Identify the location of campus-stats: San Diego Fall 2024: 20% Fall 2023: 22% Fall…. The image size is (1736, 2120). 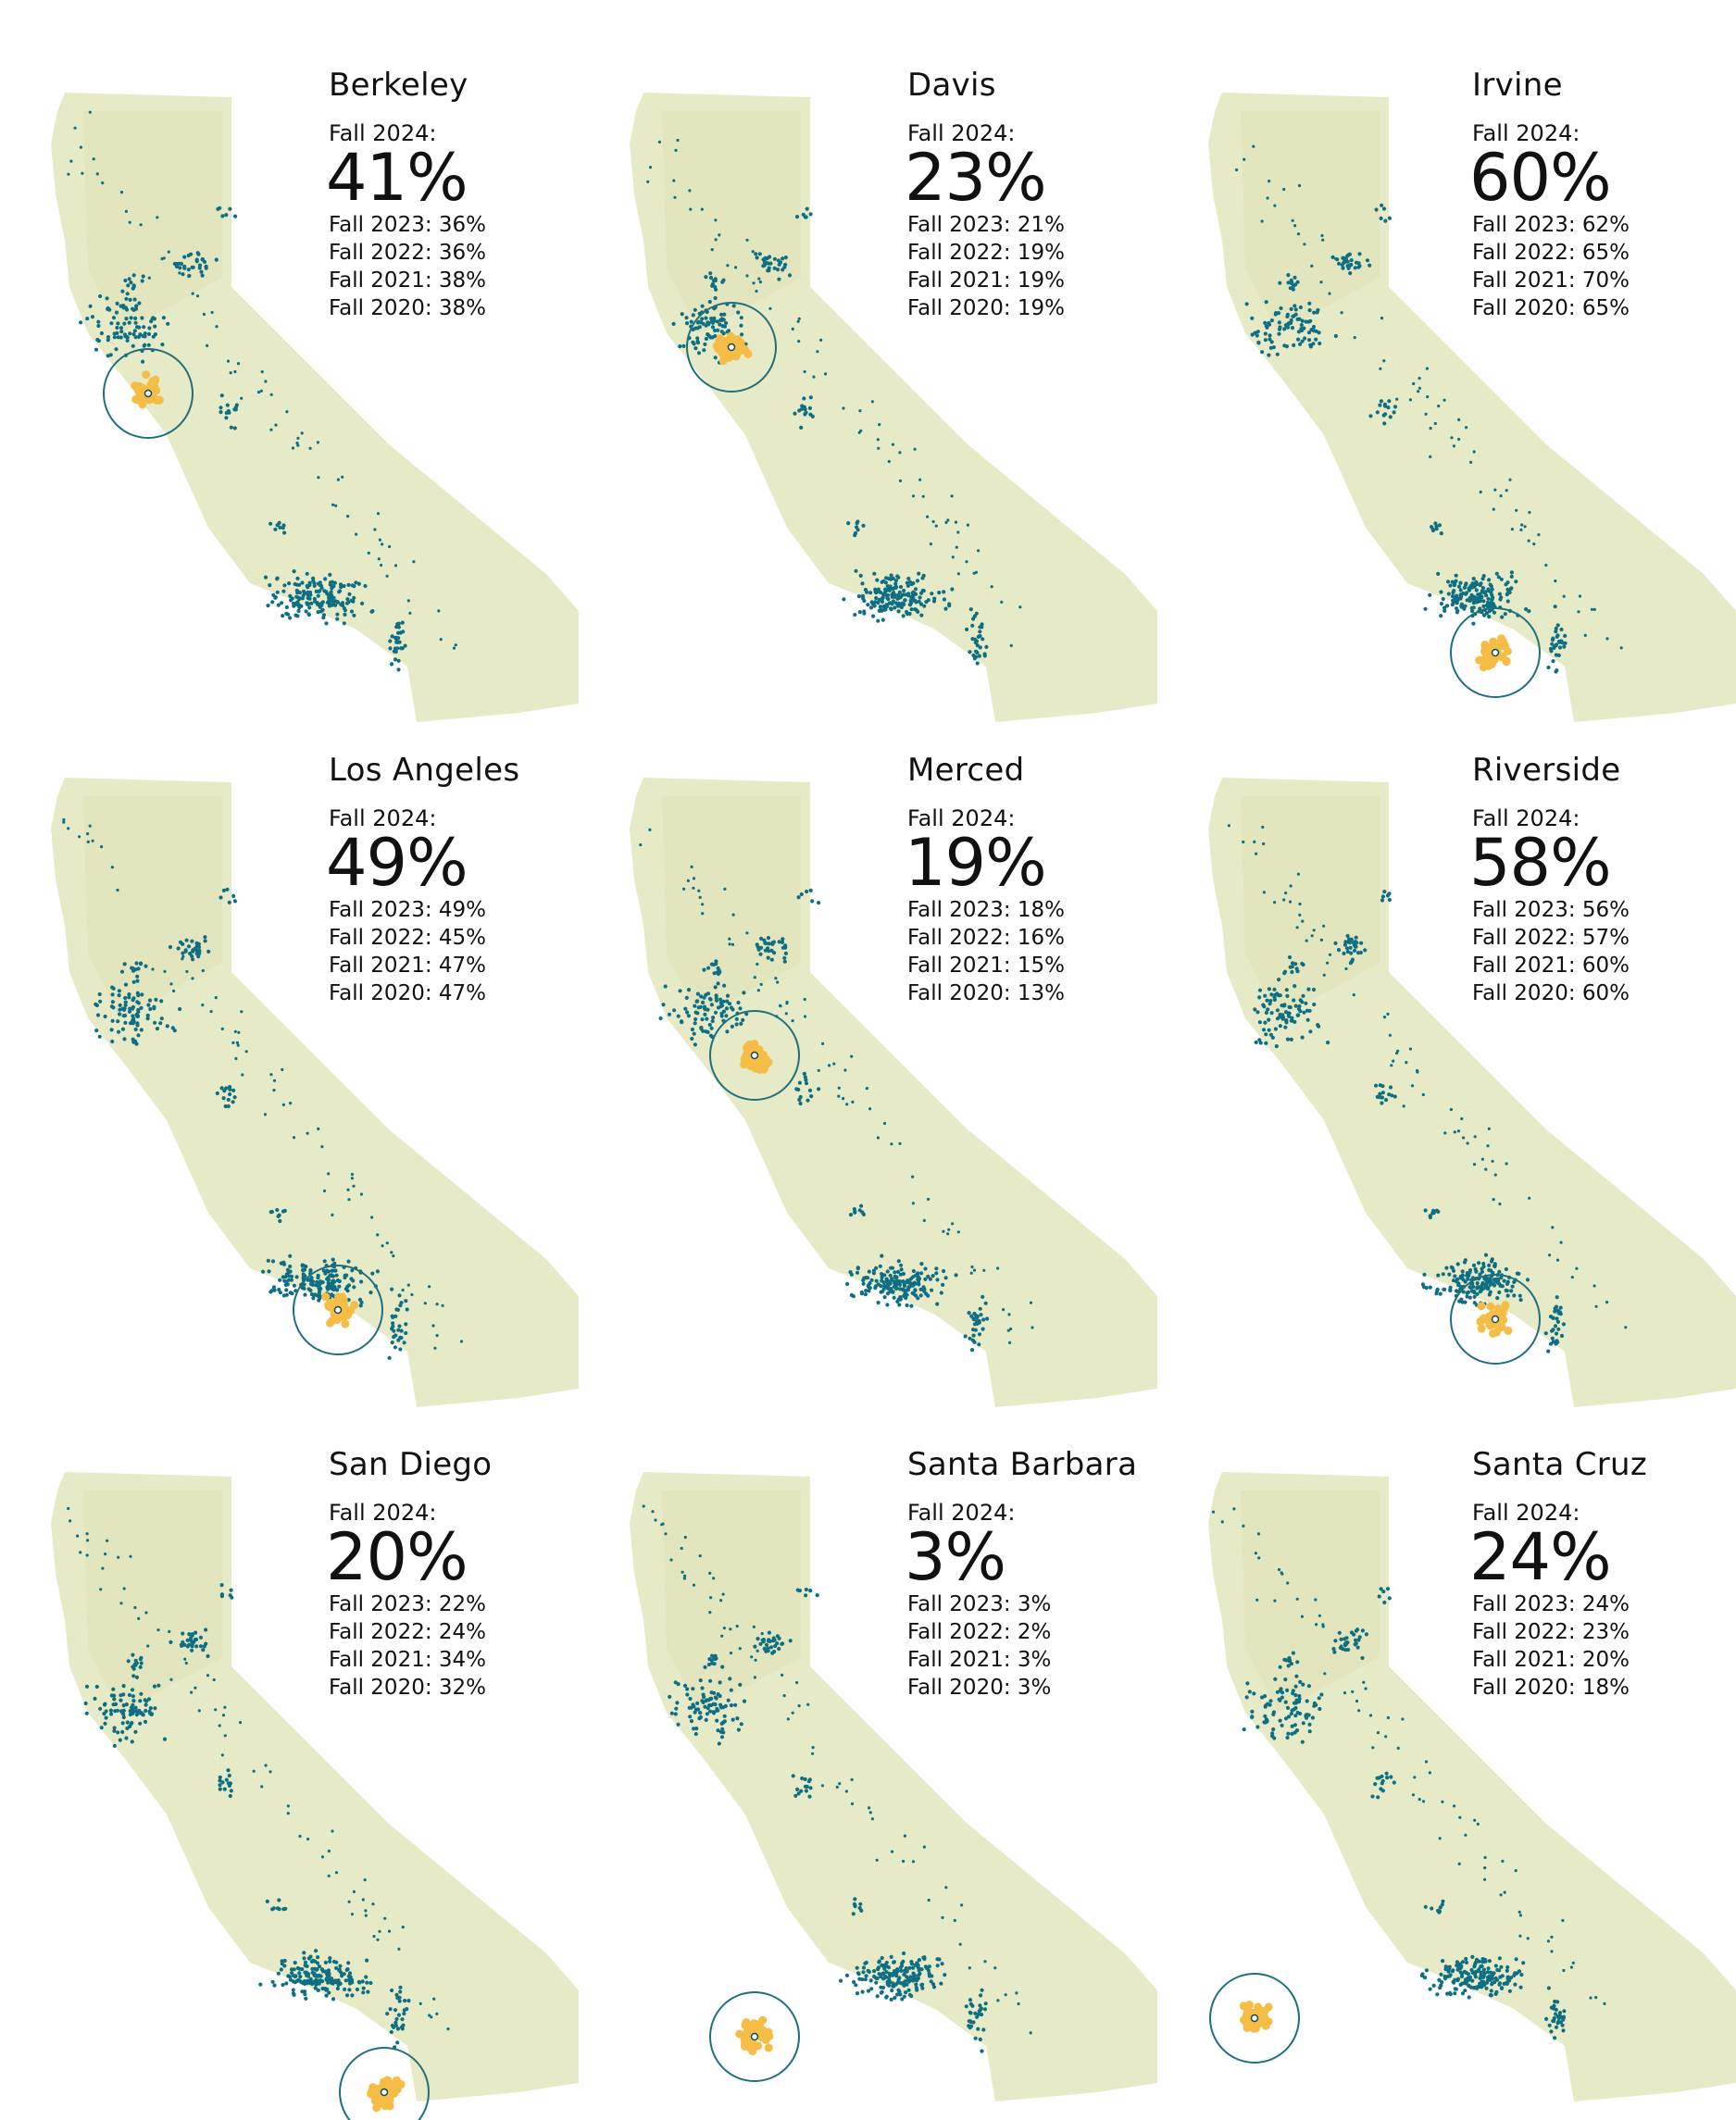
(409, 1574).